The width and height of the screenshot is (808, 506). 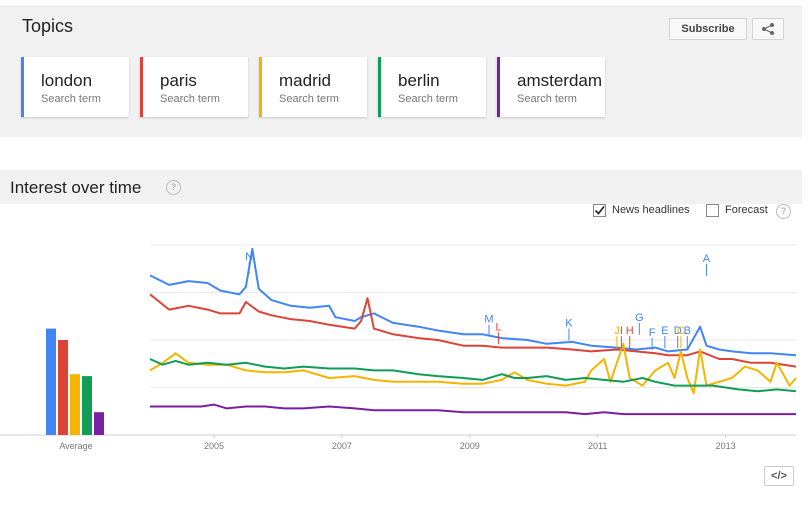 I want to click on annotation-marker-D: D, so click(x=678, y=331).